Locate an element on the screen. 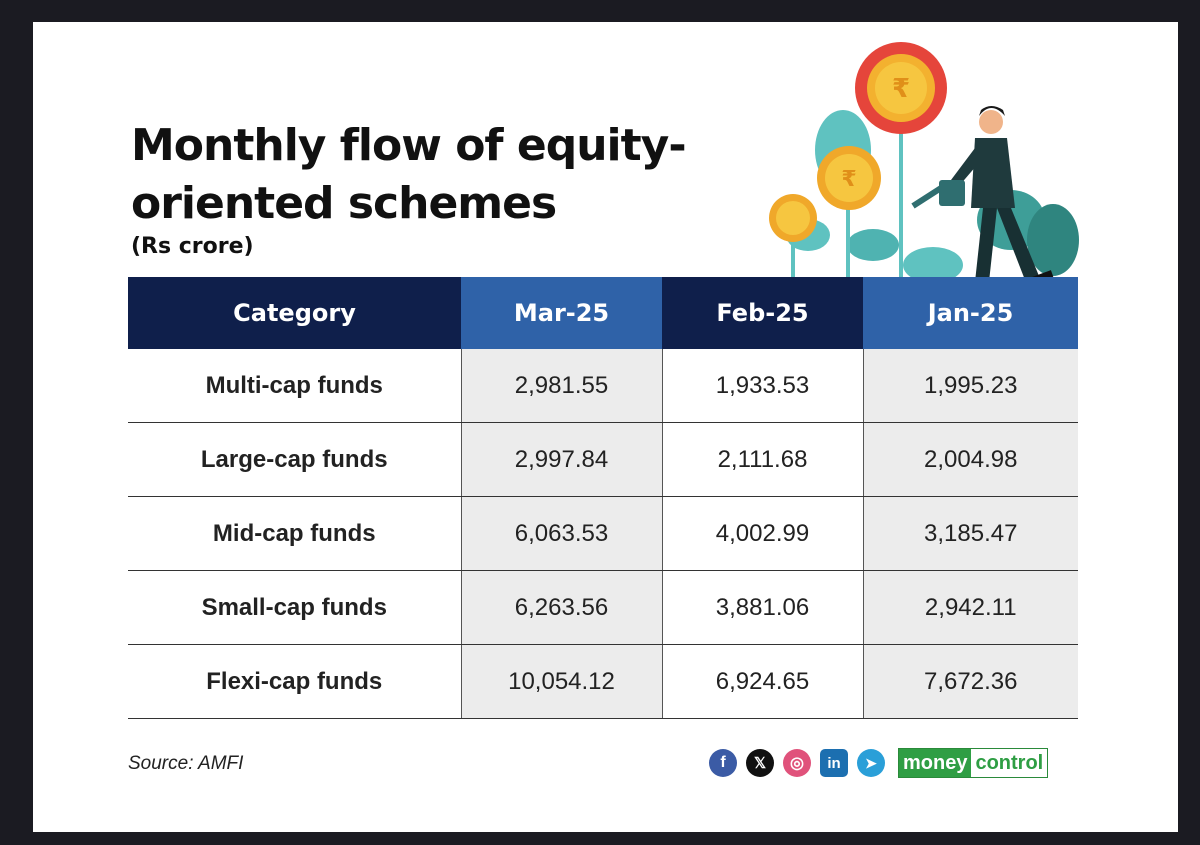  moneycontrol-logo: money control is located at coordinates (973, 763).